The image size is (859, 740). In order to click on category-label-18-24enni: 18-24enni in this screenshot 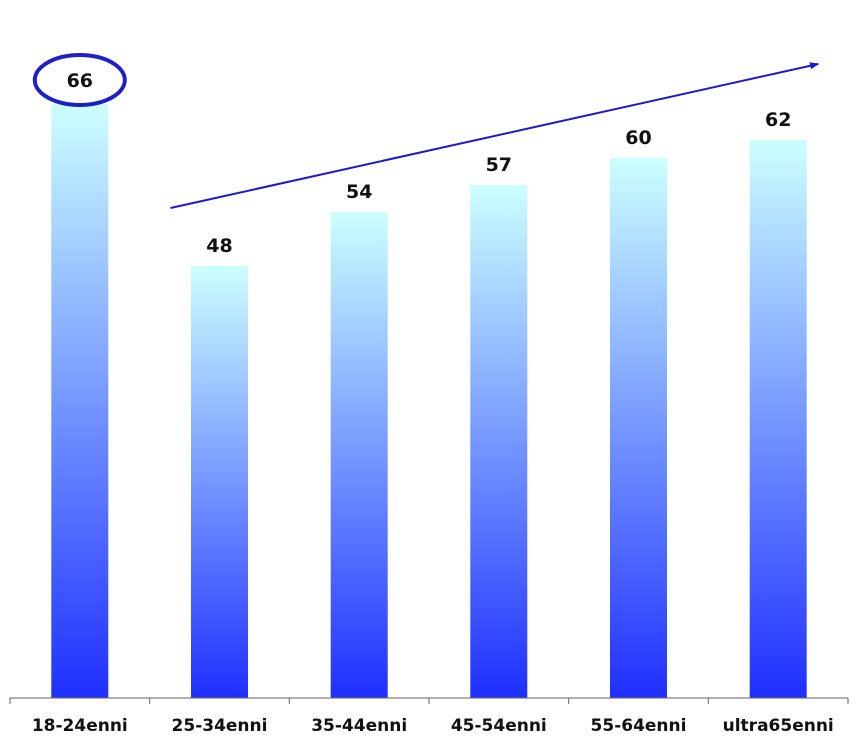, I will do `click(80, 726)`.